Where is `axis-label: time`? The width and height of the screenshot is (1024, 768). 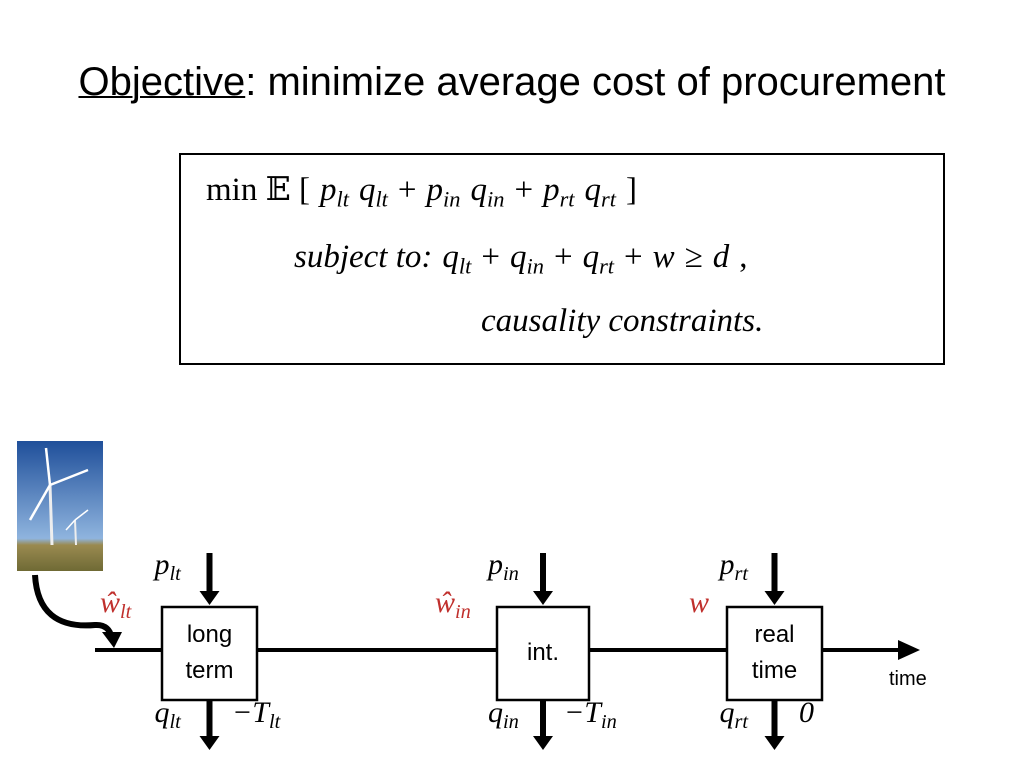
axis-label: time is located at coordinates (908, 679).